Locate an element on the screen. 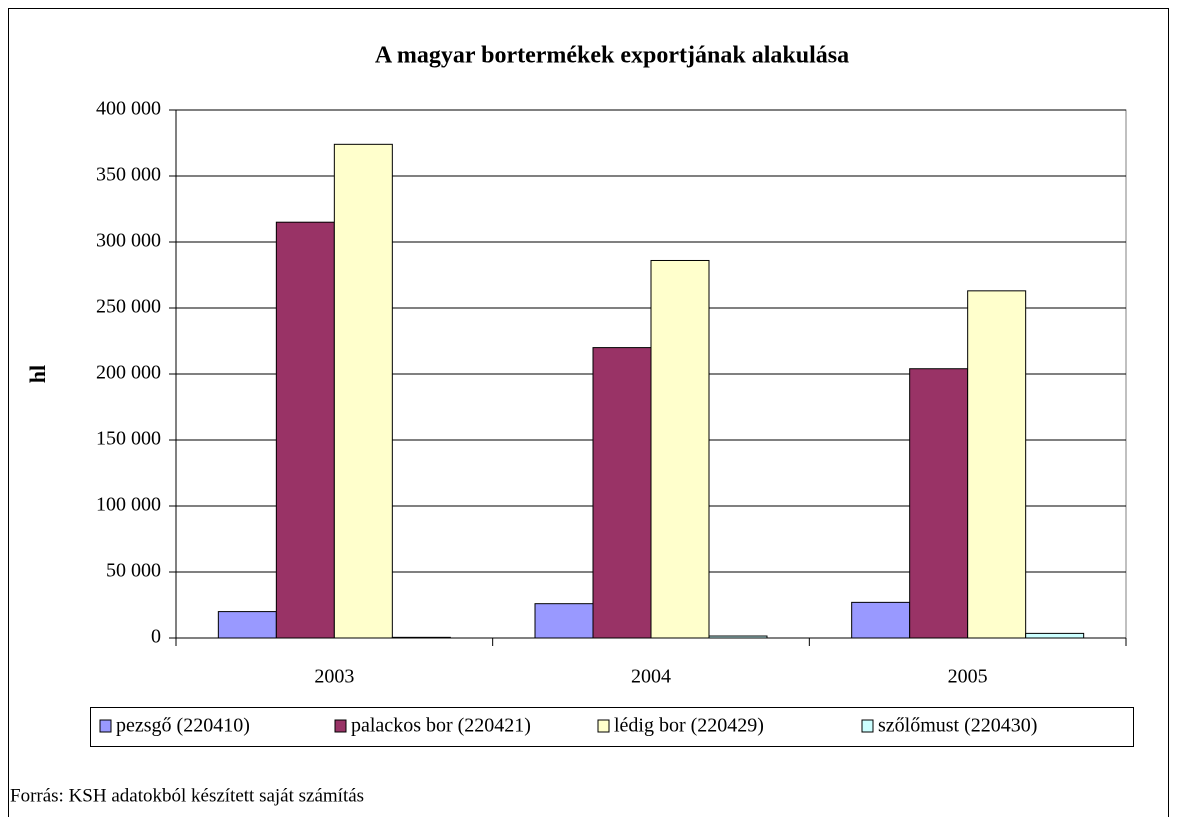 This screenshot has width=1177, height=817. y-axis-label: hl is located at coordinates (37, 374).